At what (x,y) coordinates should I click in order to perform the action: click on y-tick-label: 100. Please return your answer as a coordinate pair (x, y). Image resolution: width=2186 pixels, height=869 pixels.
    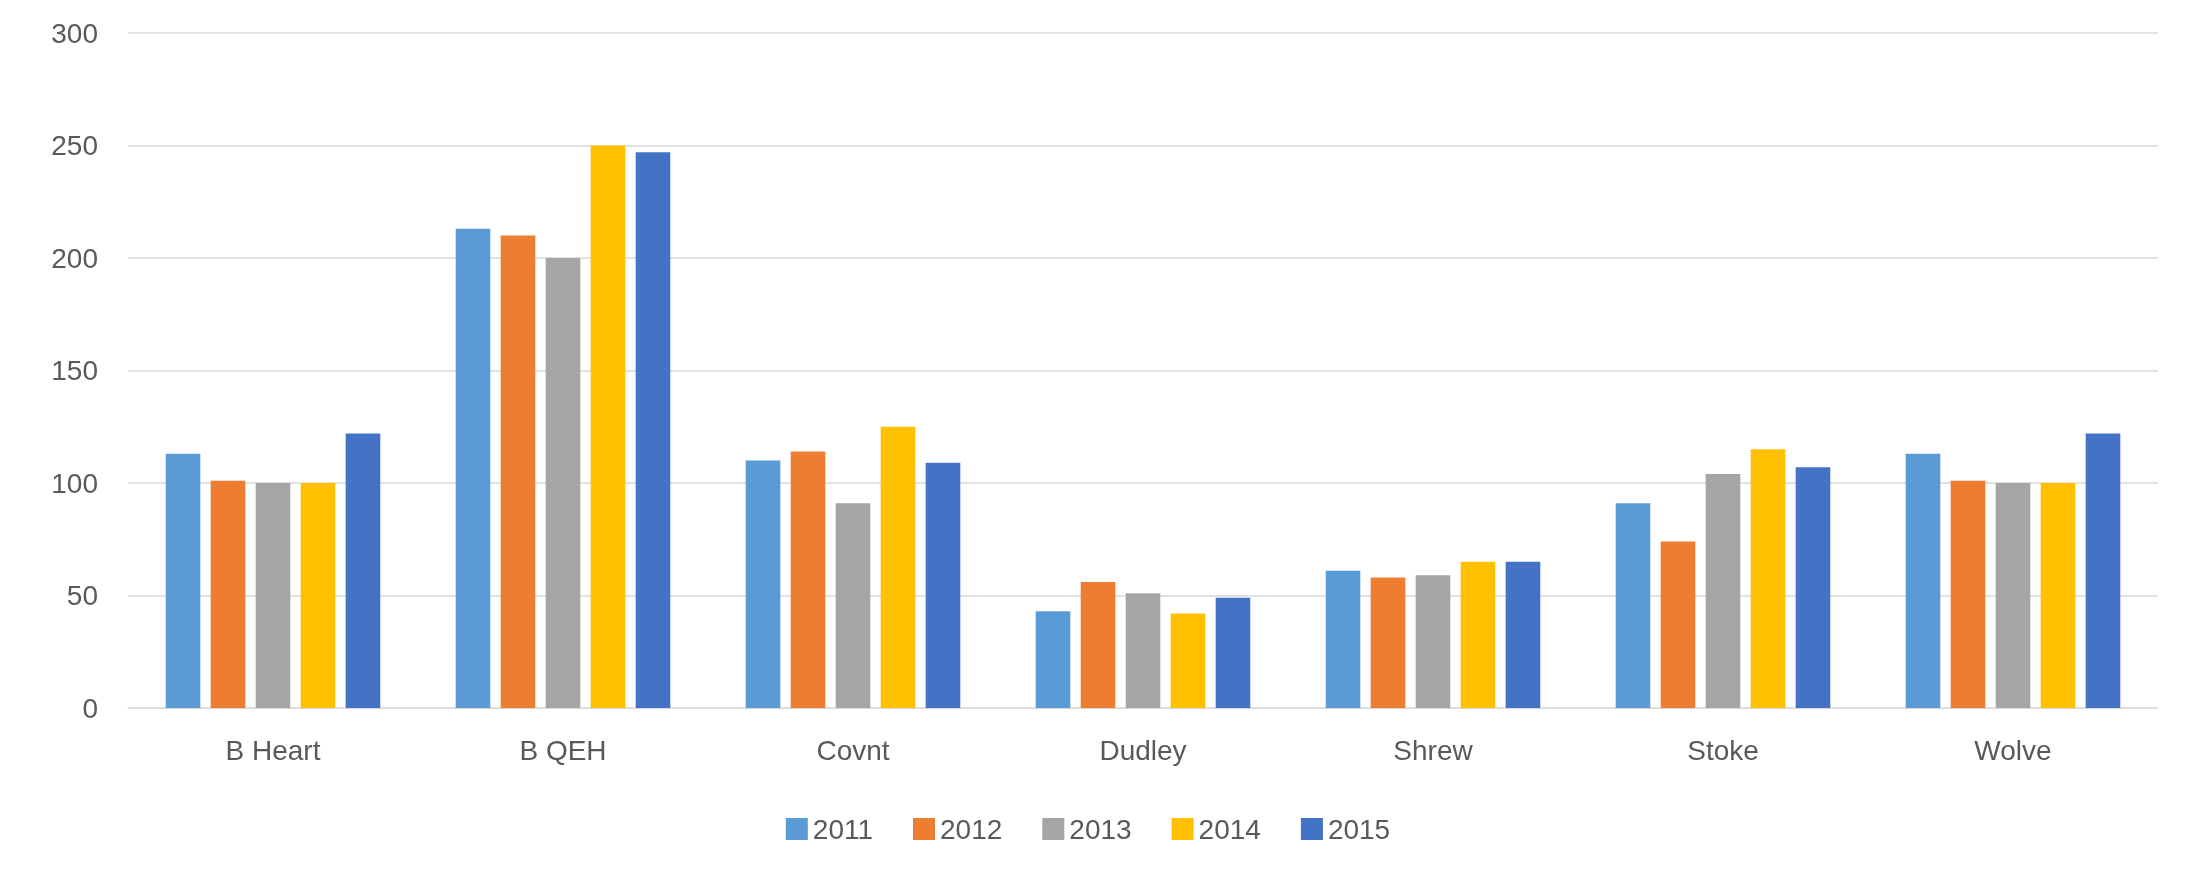
    Looking at the image, I should click on (74, 483).